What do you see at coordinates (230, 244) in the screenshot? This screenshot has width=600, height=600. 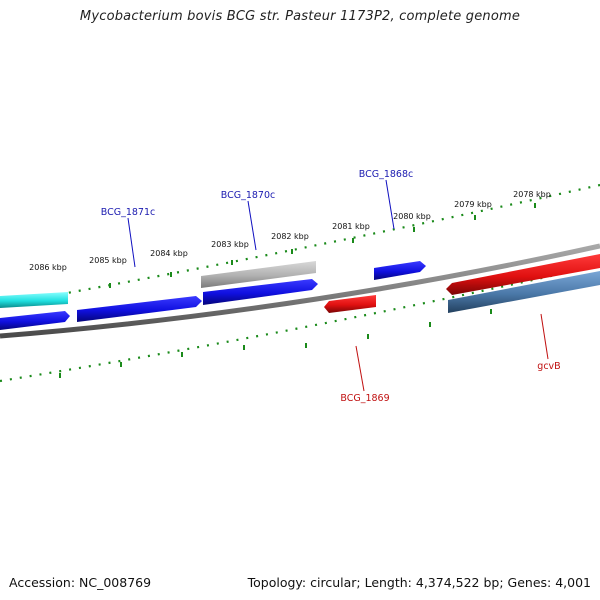 I see `tick-label: 2083 kbp` at bounding box center [230, 244].